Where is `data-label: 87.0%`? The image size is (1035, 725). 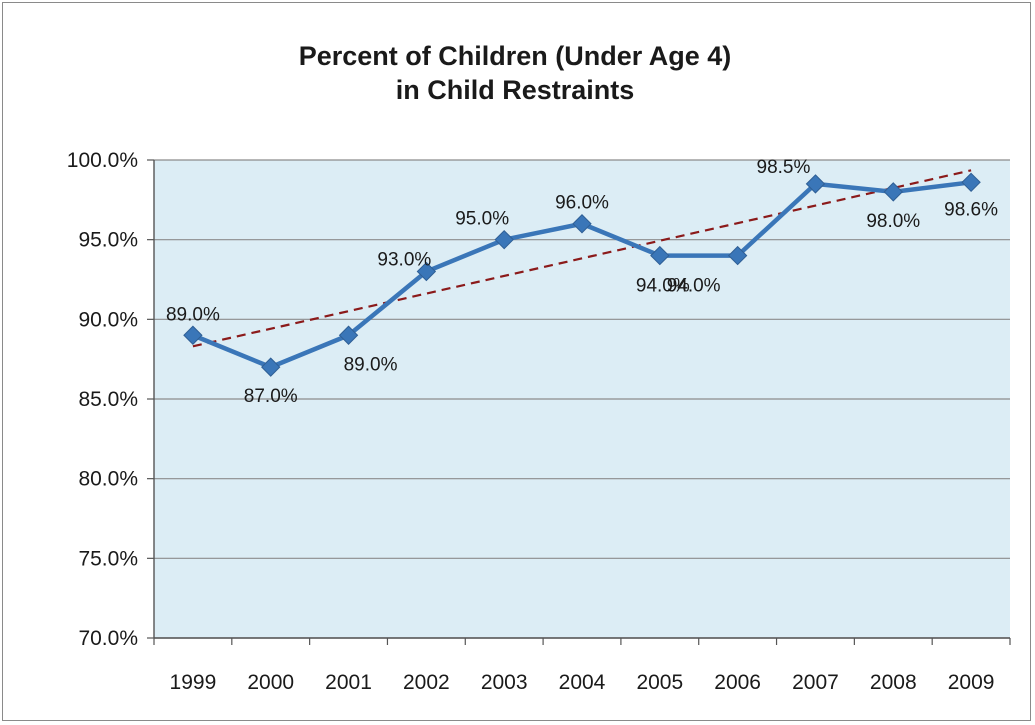 data-label: 87.0% is located at coordinates (271, 396).